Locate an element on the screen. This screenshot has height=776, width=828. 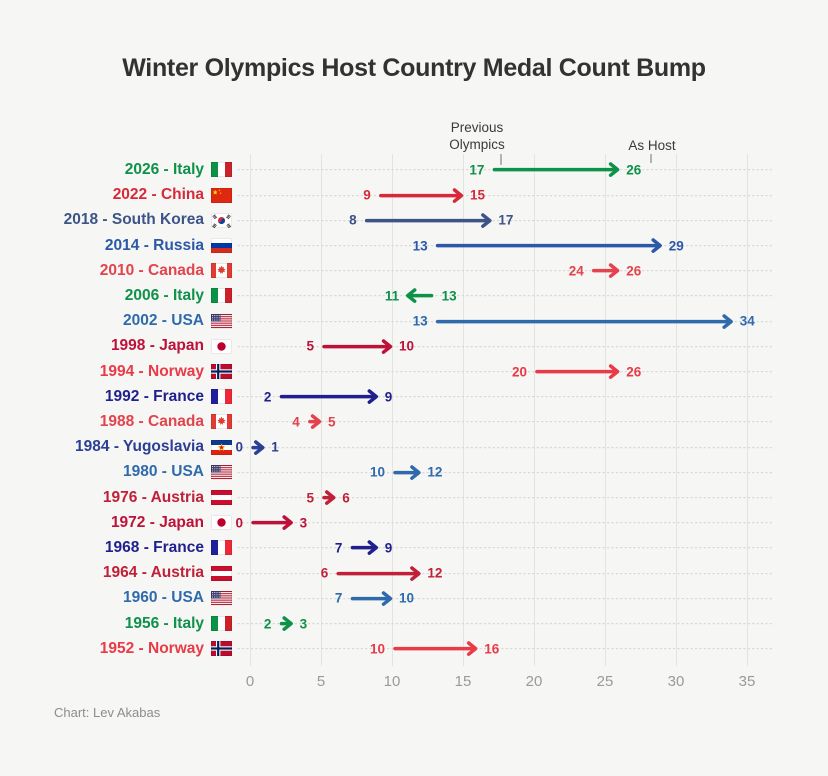
row-label: 2010 - Canada is located at coordinates (116, 270).